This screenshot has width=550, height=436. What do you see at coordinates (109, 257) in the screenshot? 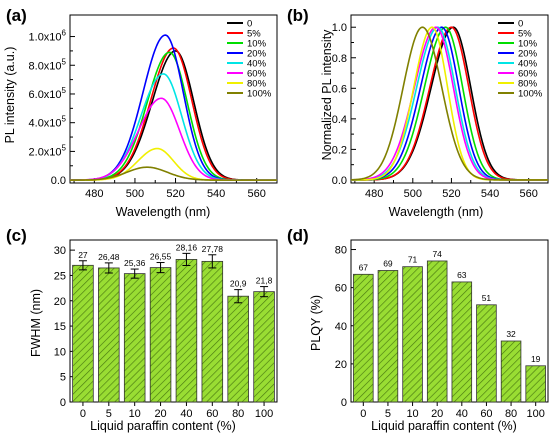
I see `panel-c-bar-label-1: 26,48` at bounding box center [109, 257].